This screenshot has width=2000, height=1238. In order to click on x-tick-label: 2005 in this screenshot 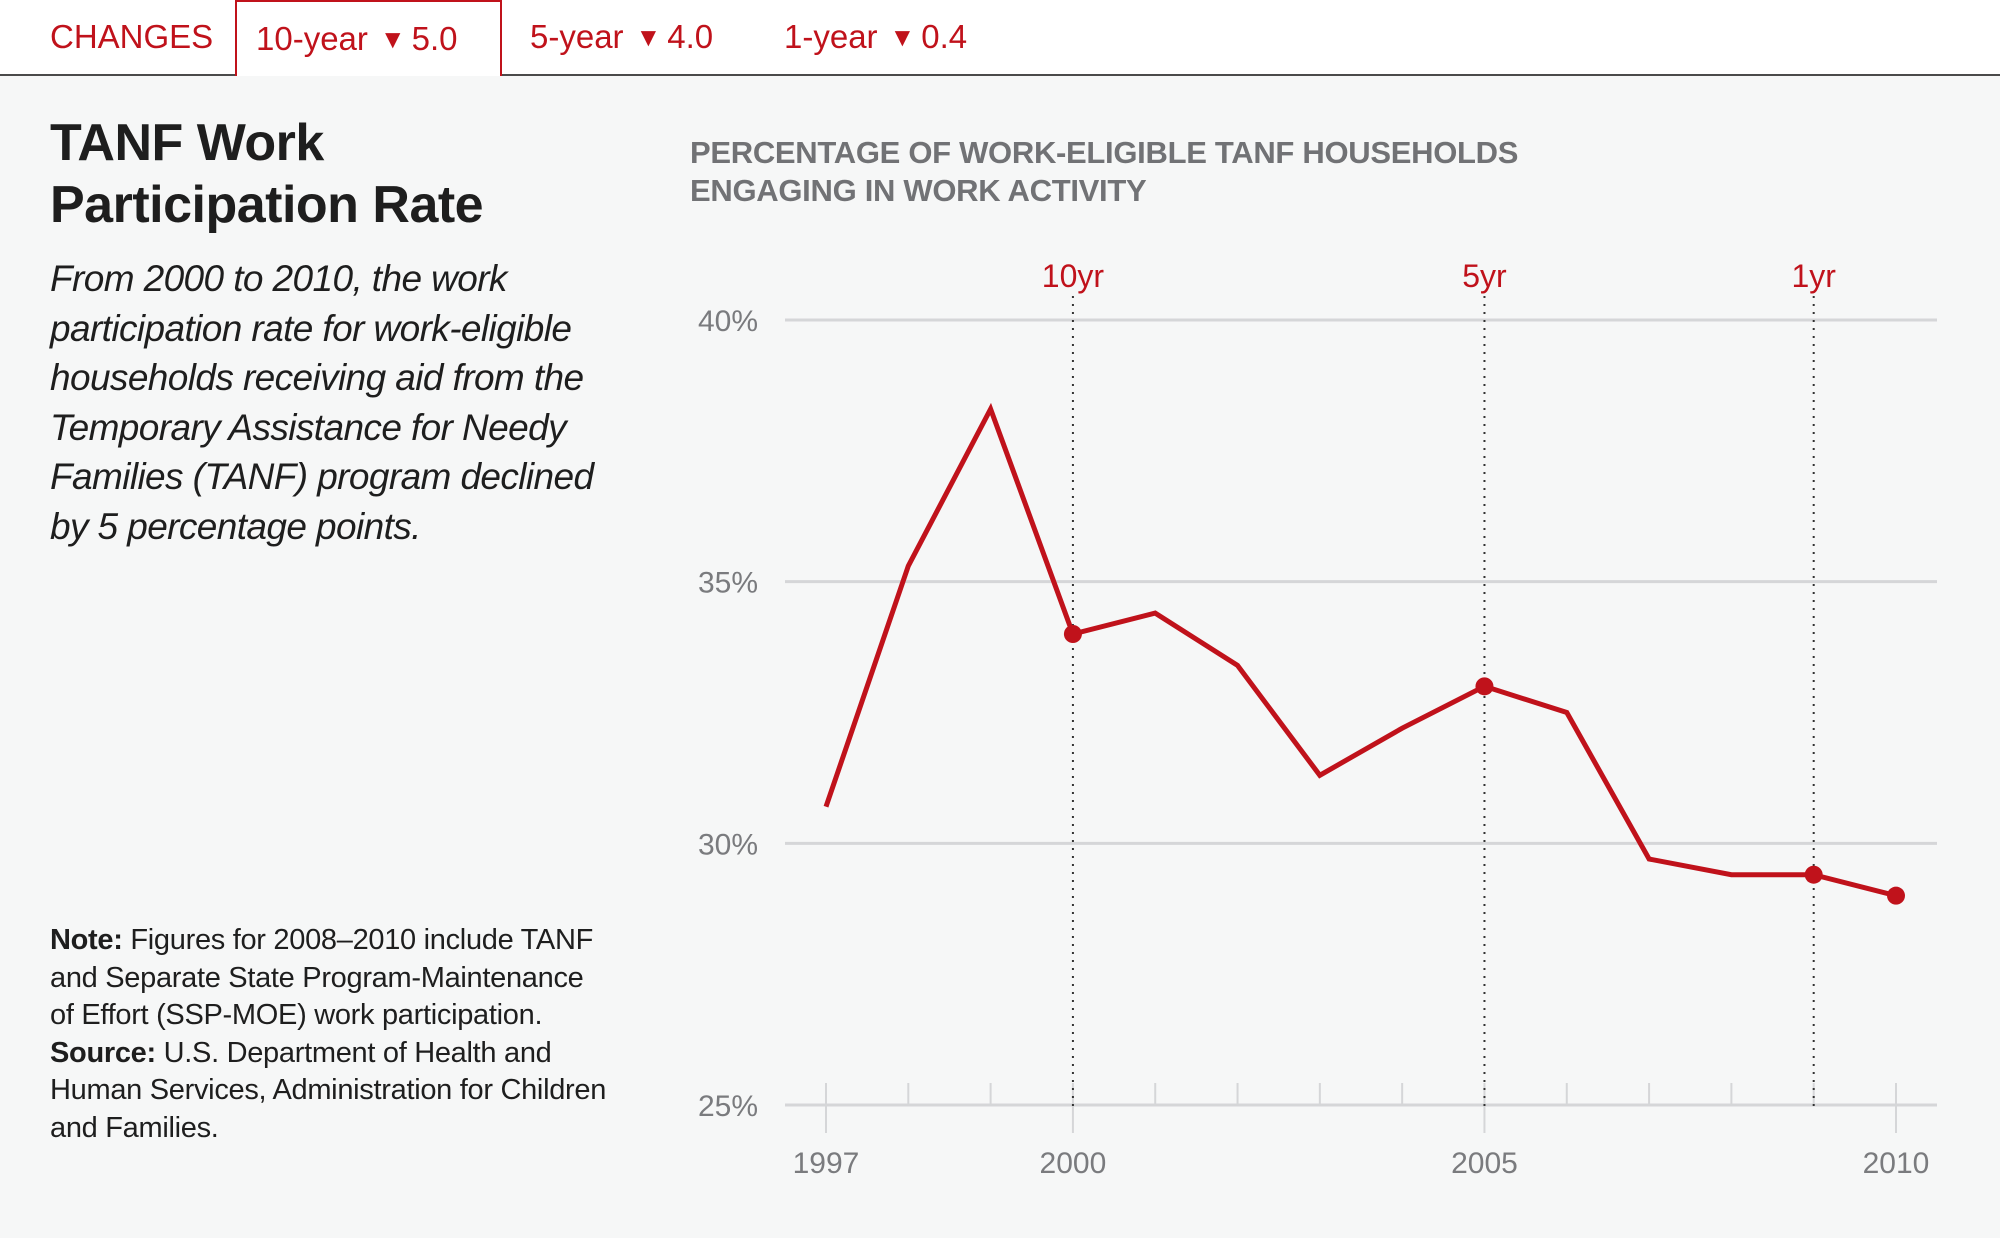, I will do `click(1484, 1163)`.